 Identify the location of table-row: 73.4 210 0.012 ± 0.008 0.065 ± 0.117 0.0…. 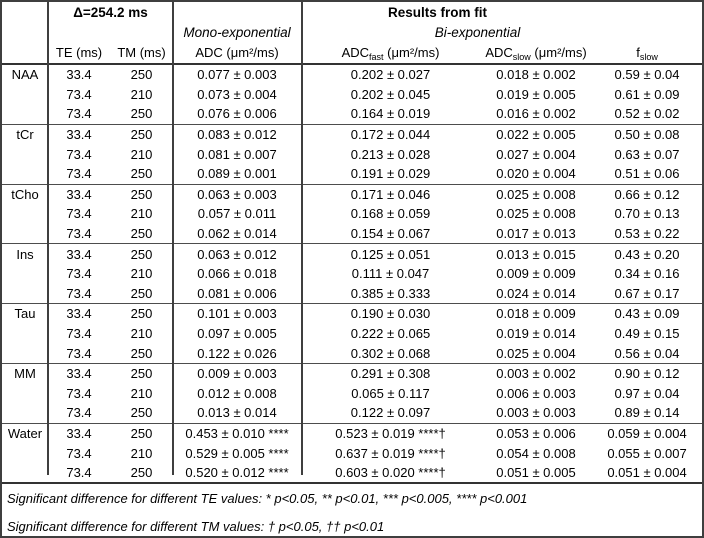
(352, 394).